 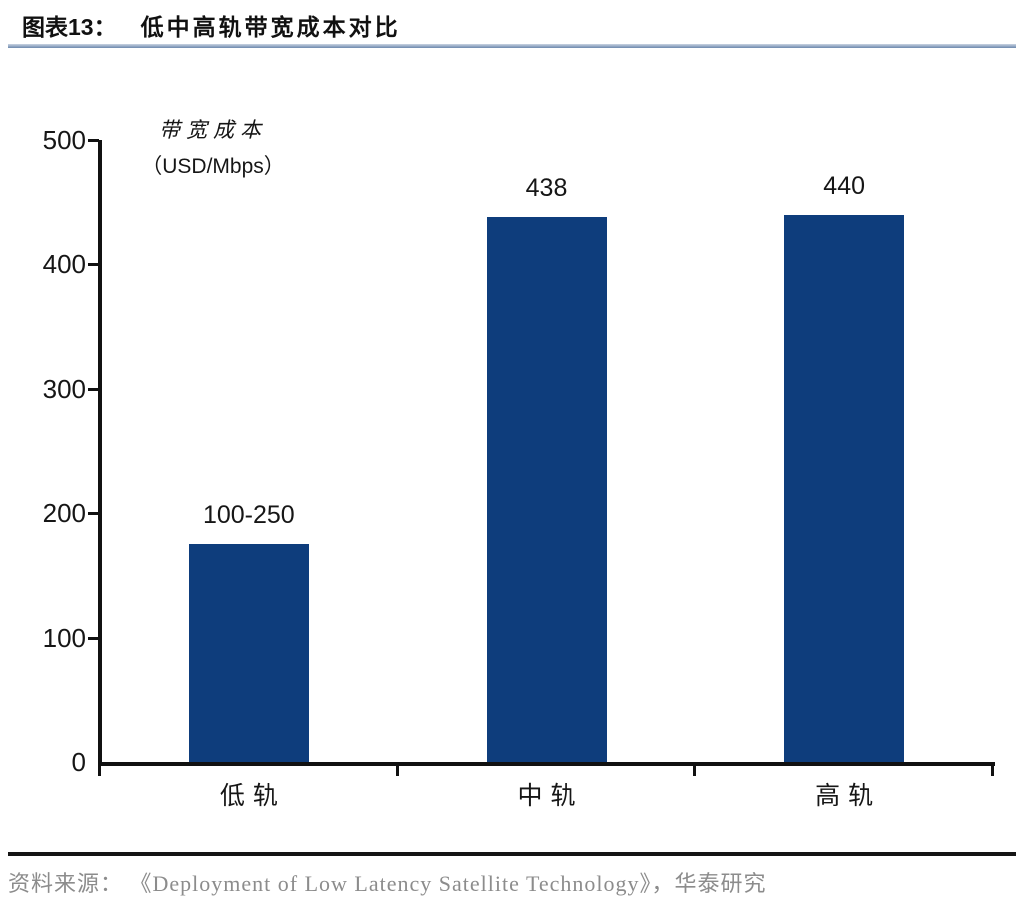 I want to click on bar-中轨, so click(x=546, y=489).